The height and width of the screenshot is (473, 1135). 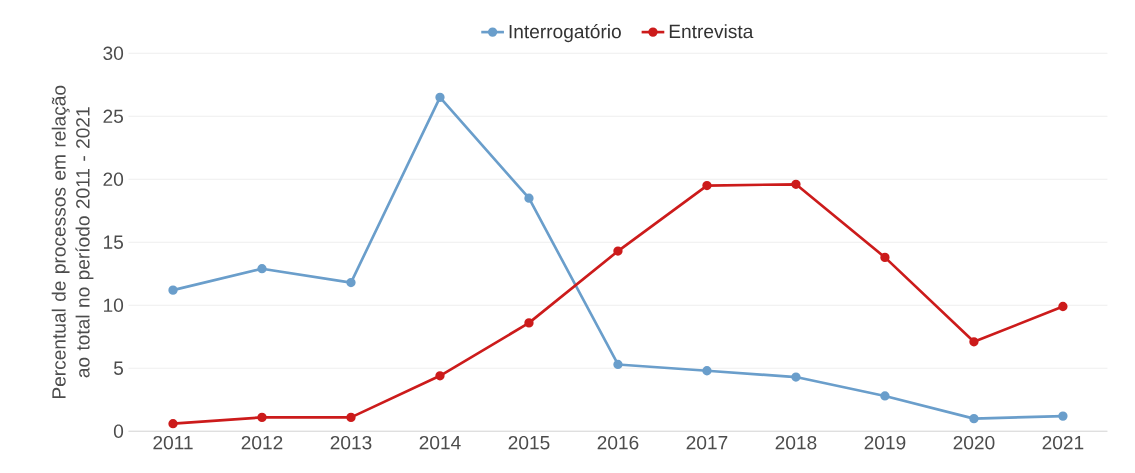 I want to click on y-tick-label: 25, so click(x=113, y=116).